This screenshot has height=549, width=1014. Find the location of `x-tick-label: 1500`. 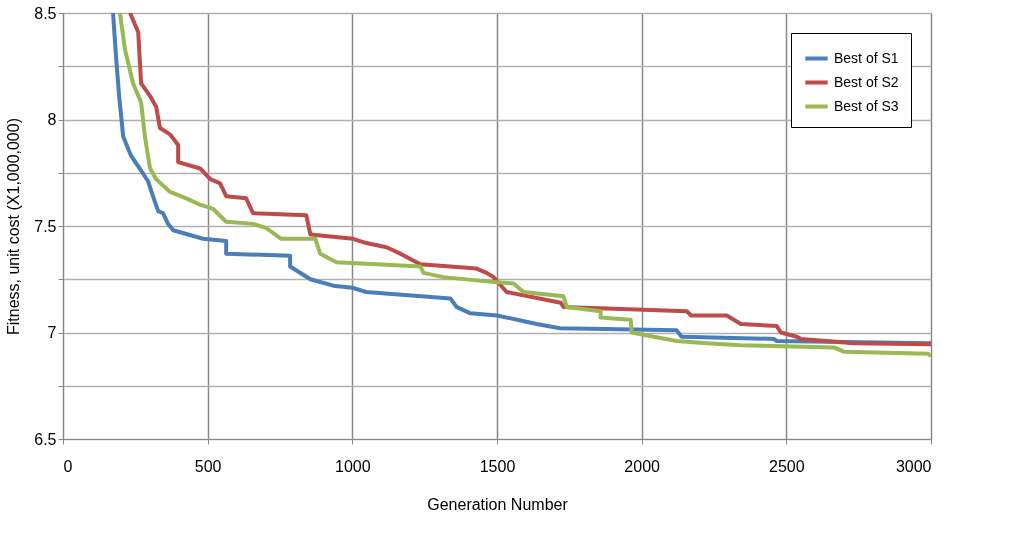

x-tick-label: 1500 is located at coordinates (497, 466).